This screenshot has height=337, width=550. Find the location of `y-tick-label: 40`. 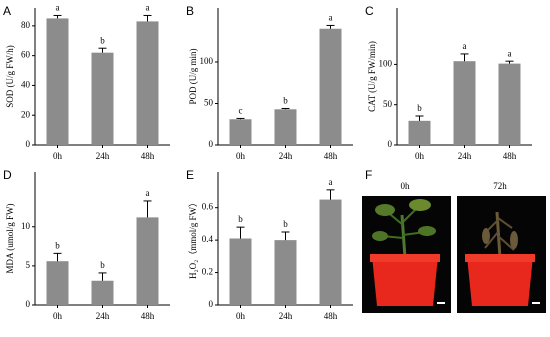

y-tick-label: 40 is located at coordinates (26, 84).